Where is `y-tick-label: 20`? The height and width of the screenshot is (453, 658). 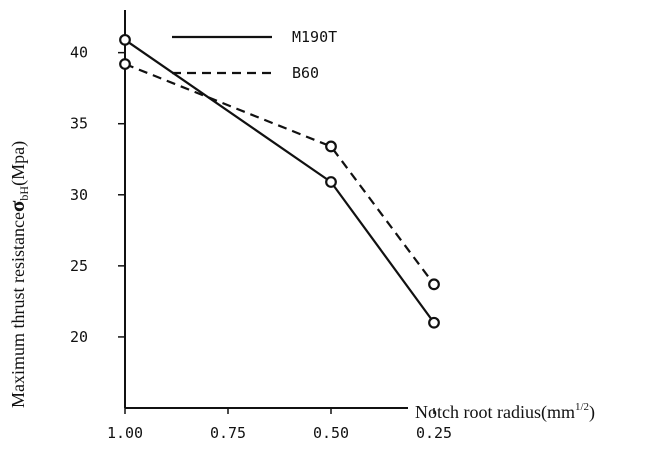
y-tick-label: 20 is located at coordinates (79, 337).